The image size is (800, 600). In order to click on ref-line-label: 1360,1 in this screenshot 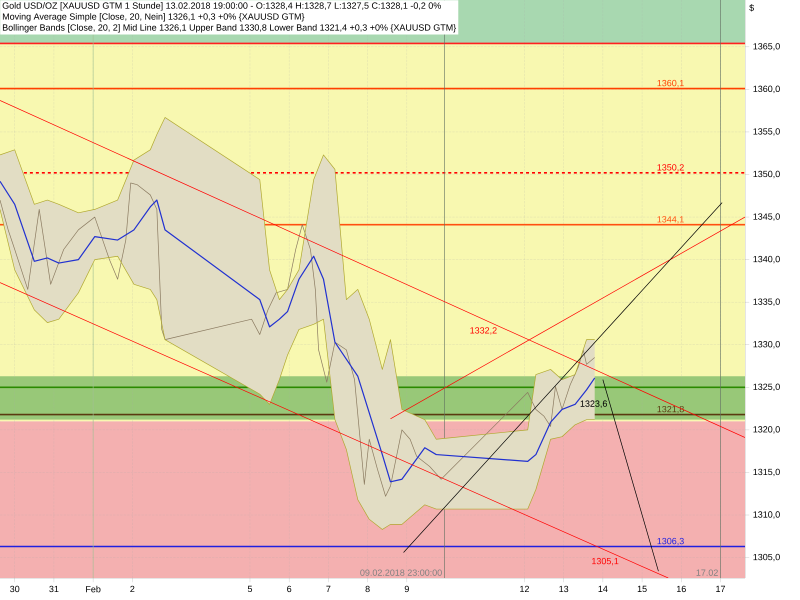, I will do `click(670, 84)`.